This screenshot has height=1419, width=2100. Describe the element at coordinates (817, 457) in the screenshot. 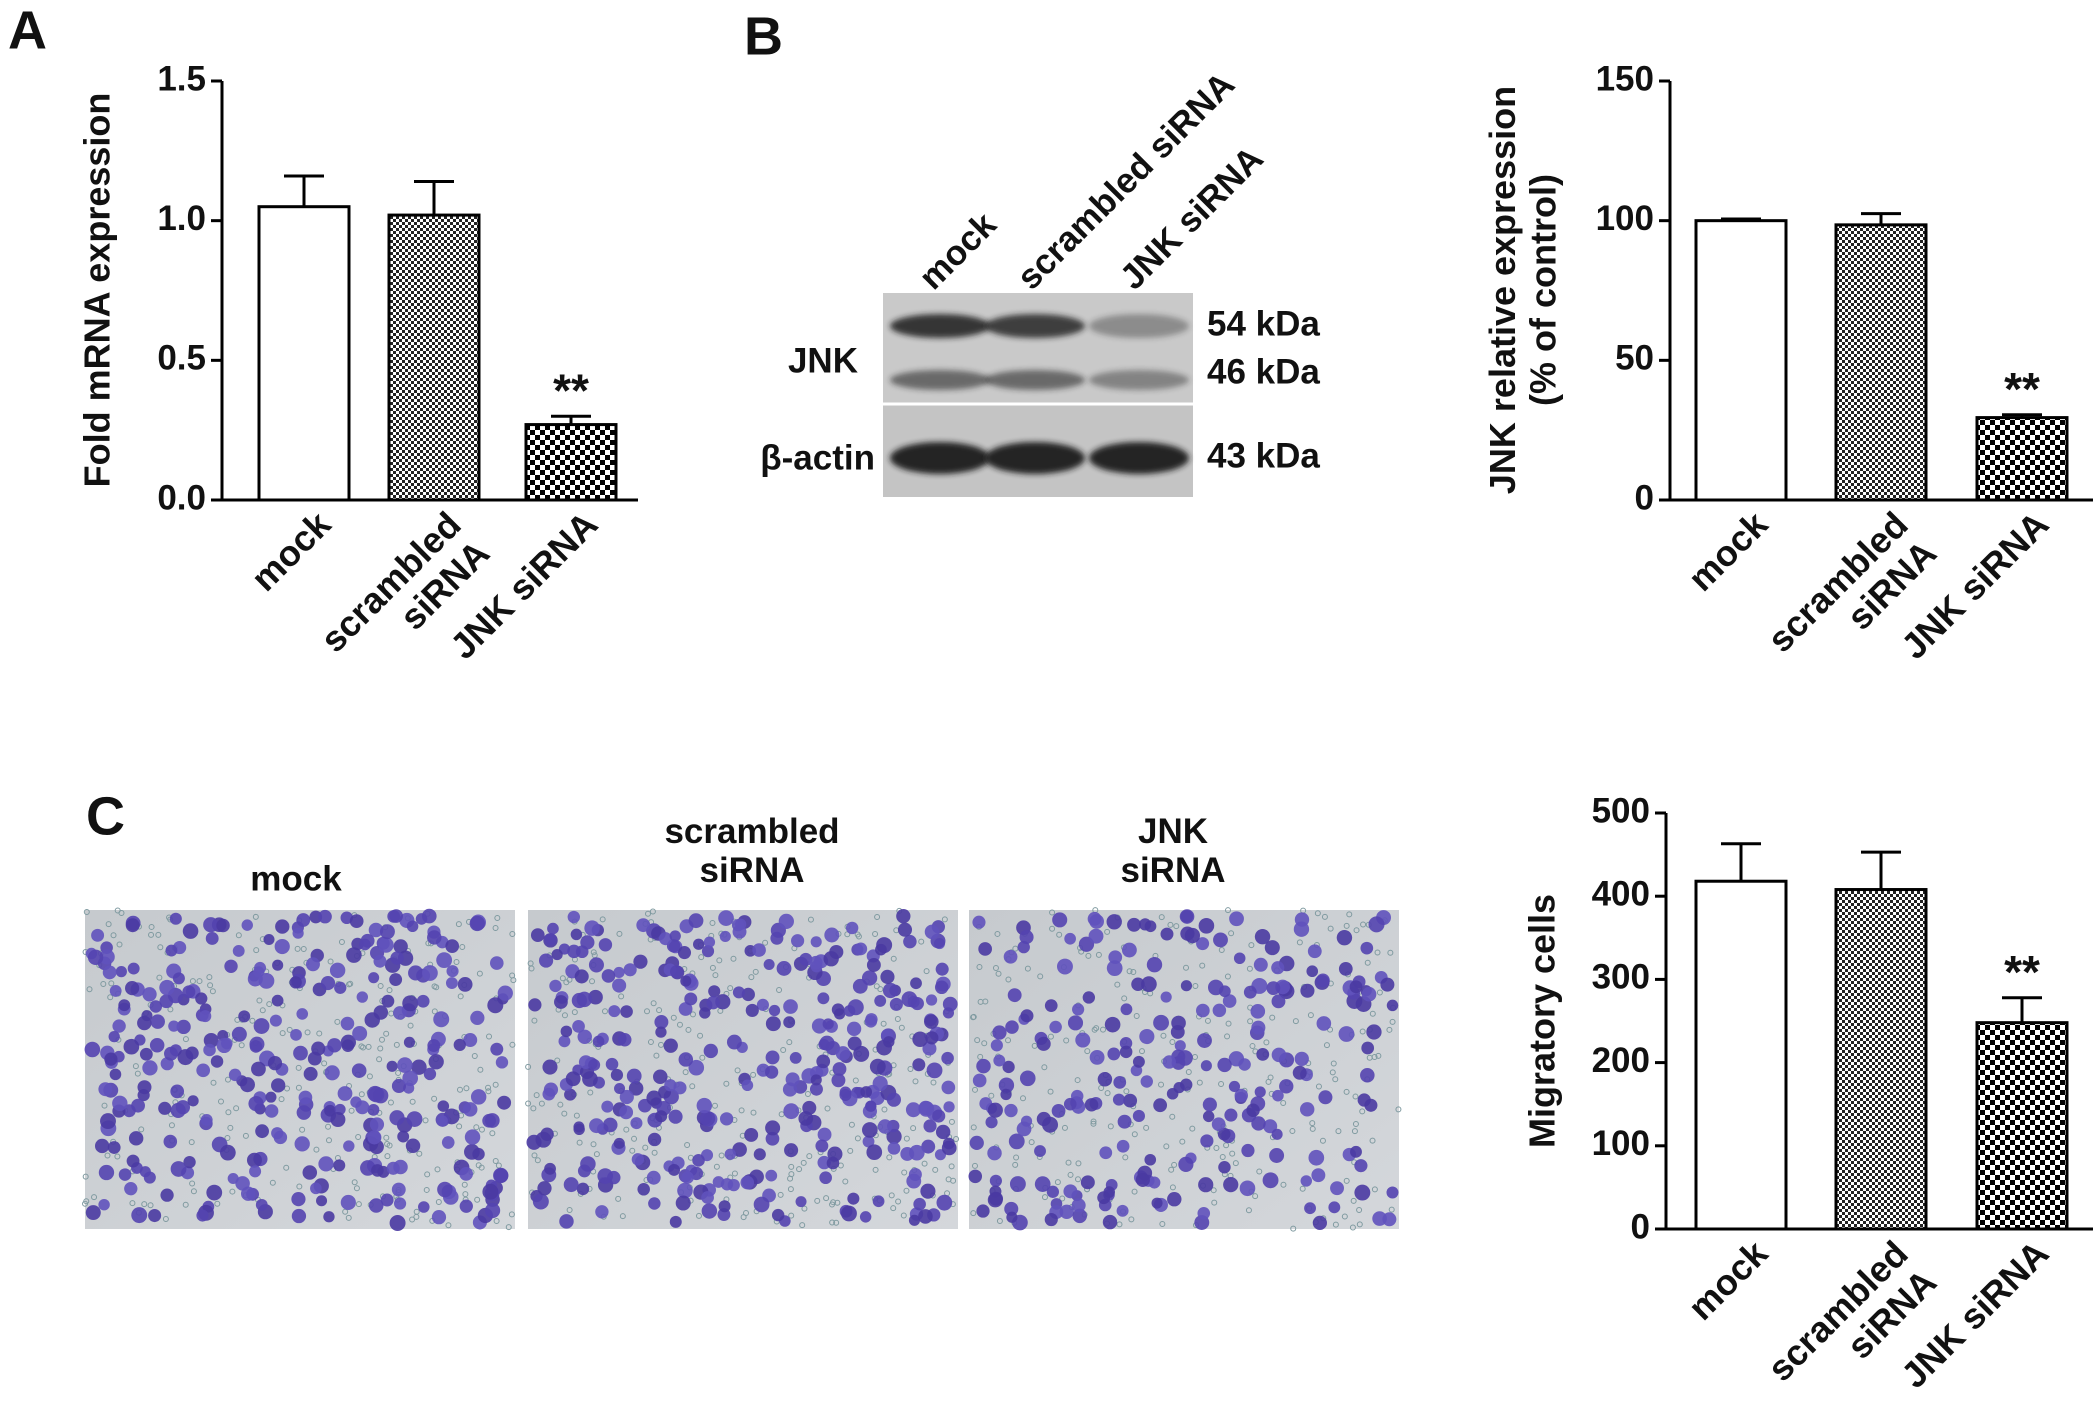

I see `row-label: β-actin` at that location.